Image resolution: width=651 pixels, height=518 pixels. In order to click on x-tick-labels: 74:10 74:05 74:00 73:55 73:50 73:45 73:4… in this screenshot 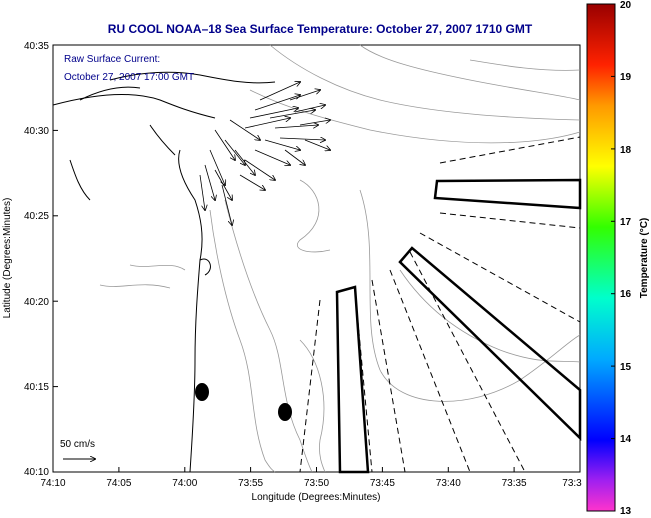, I will do `click(311, 483)`.